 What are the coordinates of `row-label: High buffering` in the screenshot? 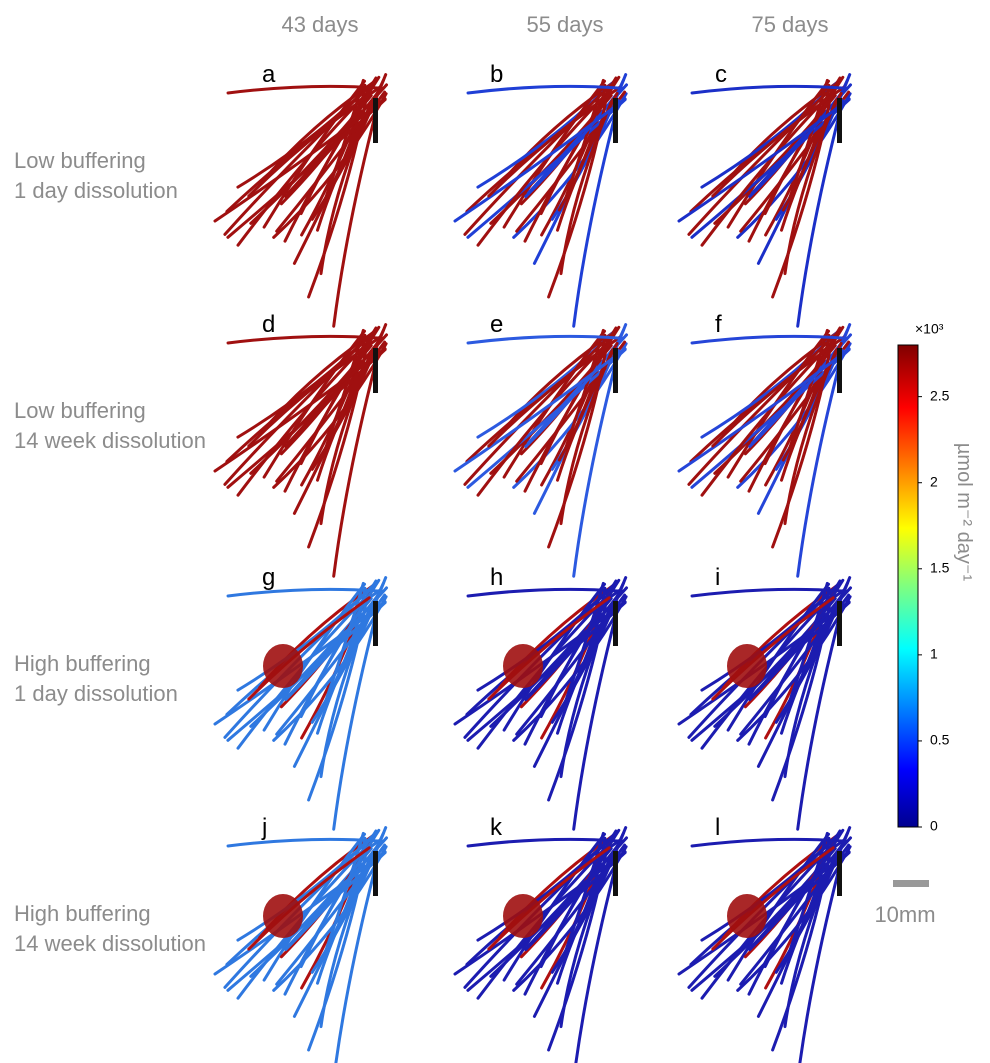 It's located at (82, 663).